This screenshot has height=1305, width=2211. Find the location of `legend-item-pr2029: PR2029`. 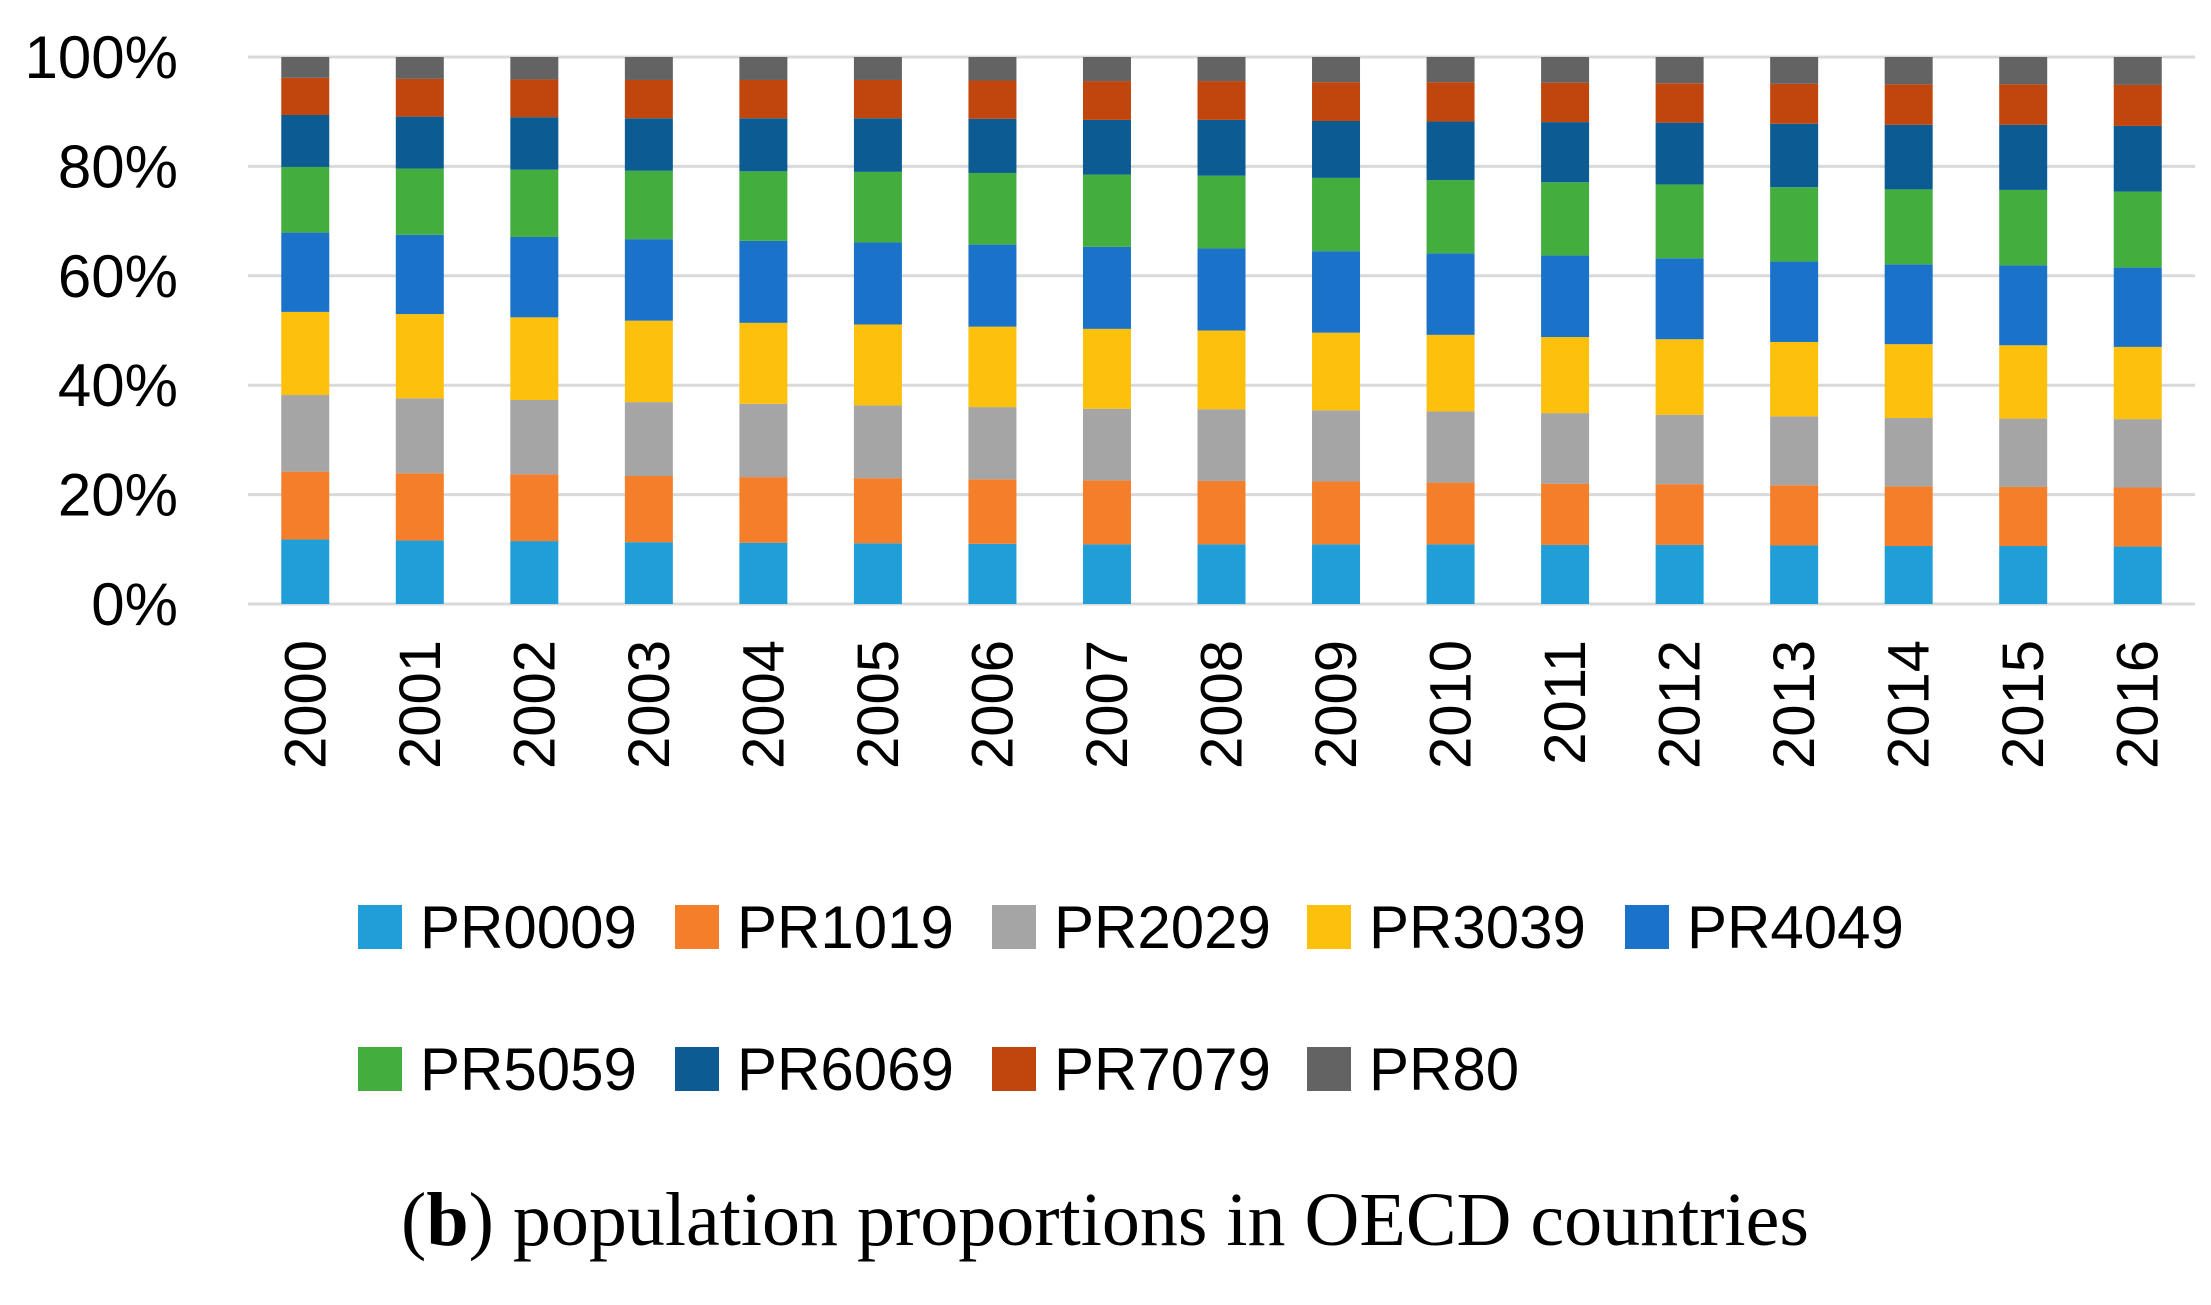

legend-item-pr2029: PR2029 is located at coordinates (1131, 927).